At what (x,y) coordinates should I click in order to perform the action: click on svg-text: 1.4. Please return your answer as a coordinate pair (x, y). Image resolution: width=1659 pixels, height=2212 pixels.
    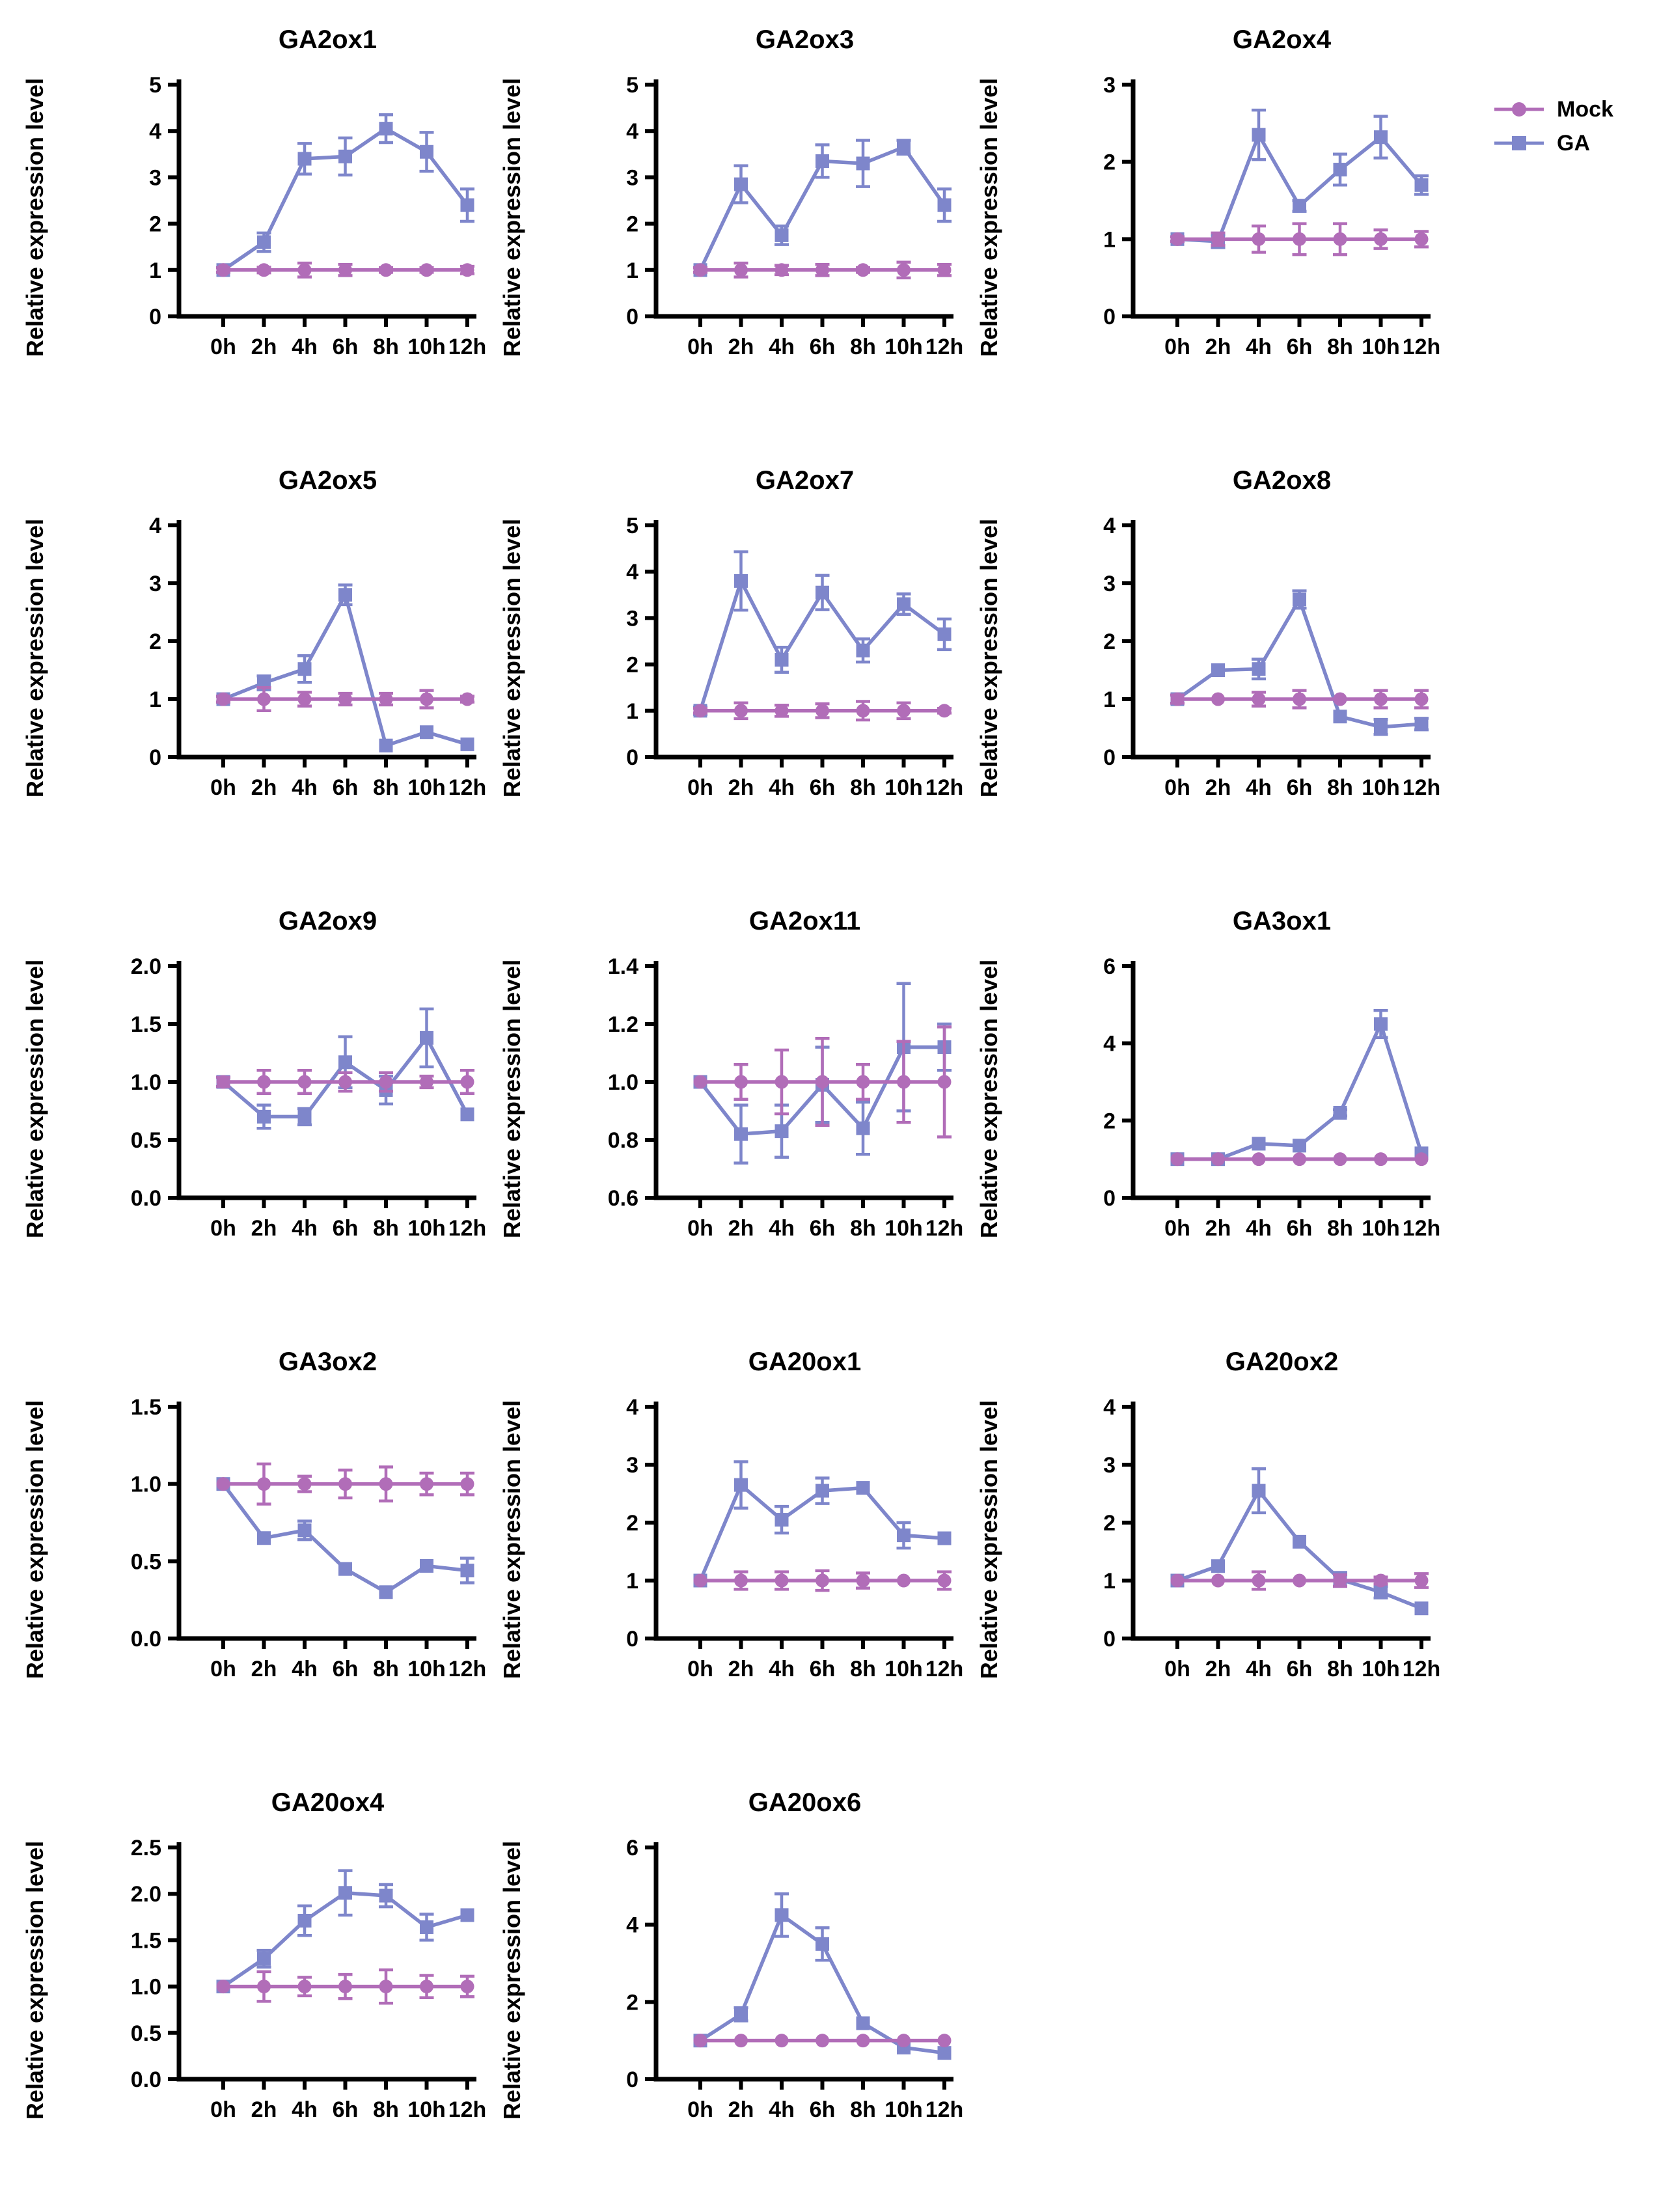
    Looking at the image, I should click on (623, 966).